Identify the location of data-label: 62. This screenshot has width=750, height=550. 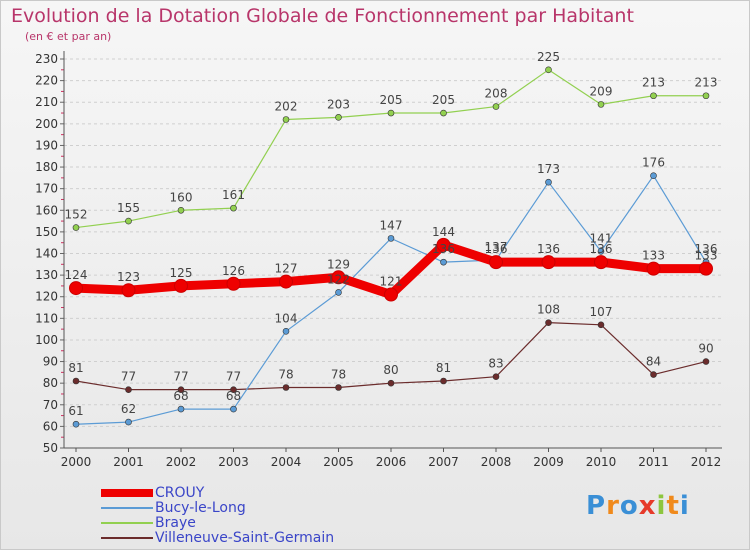
(128, 409).